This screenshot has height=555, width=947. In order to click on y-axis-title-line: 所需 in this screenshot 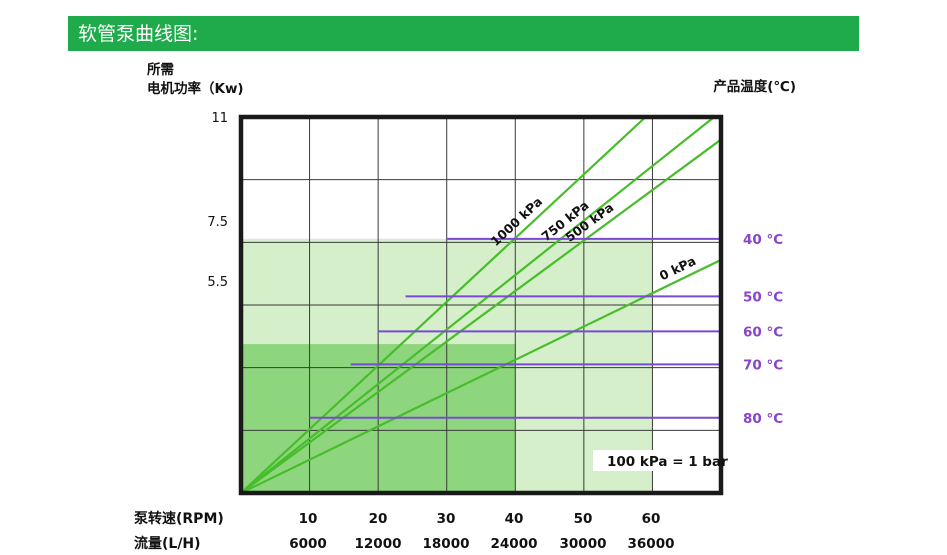, I will do `click(160, 69)`.